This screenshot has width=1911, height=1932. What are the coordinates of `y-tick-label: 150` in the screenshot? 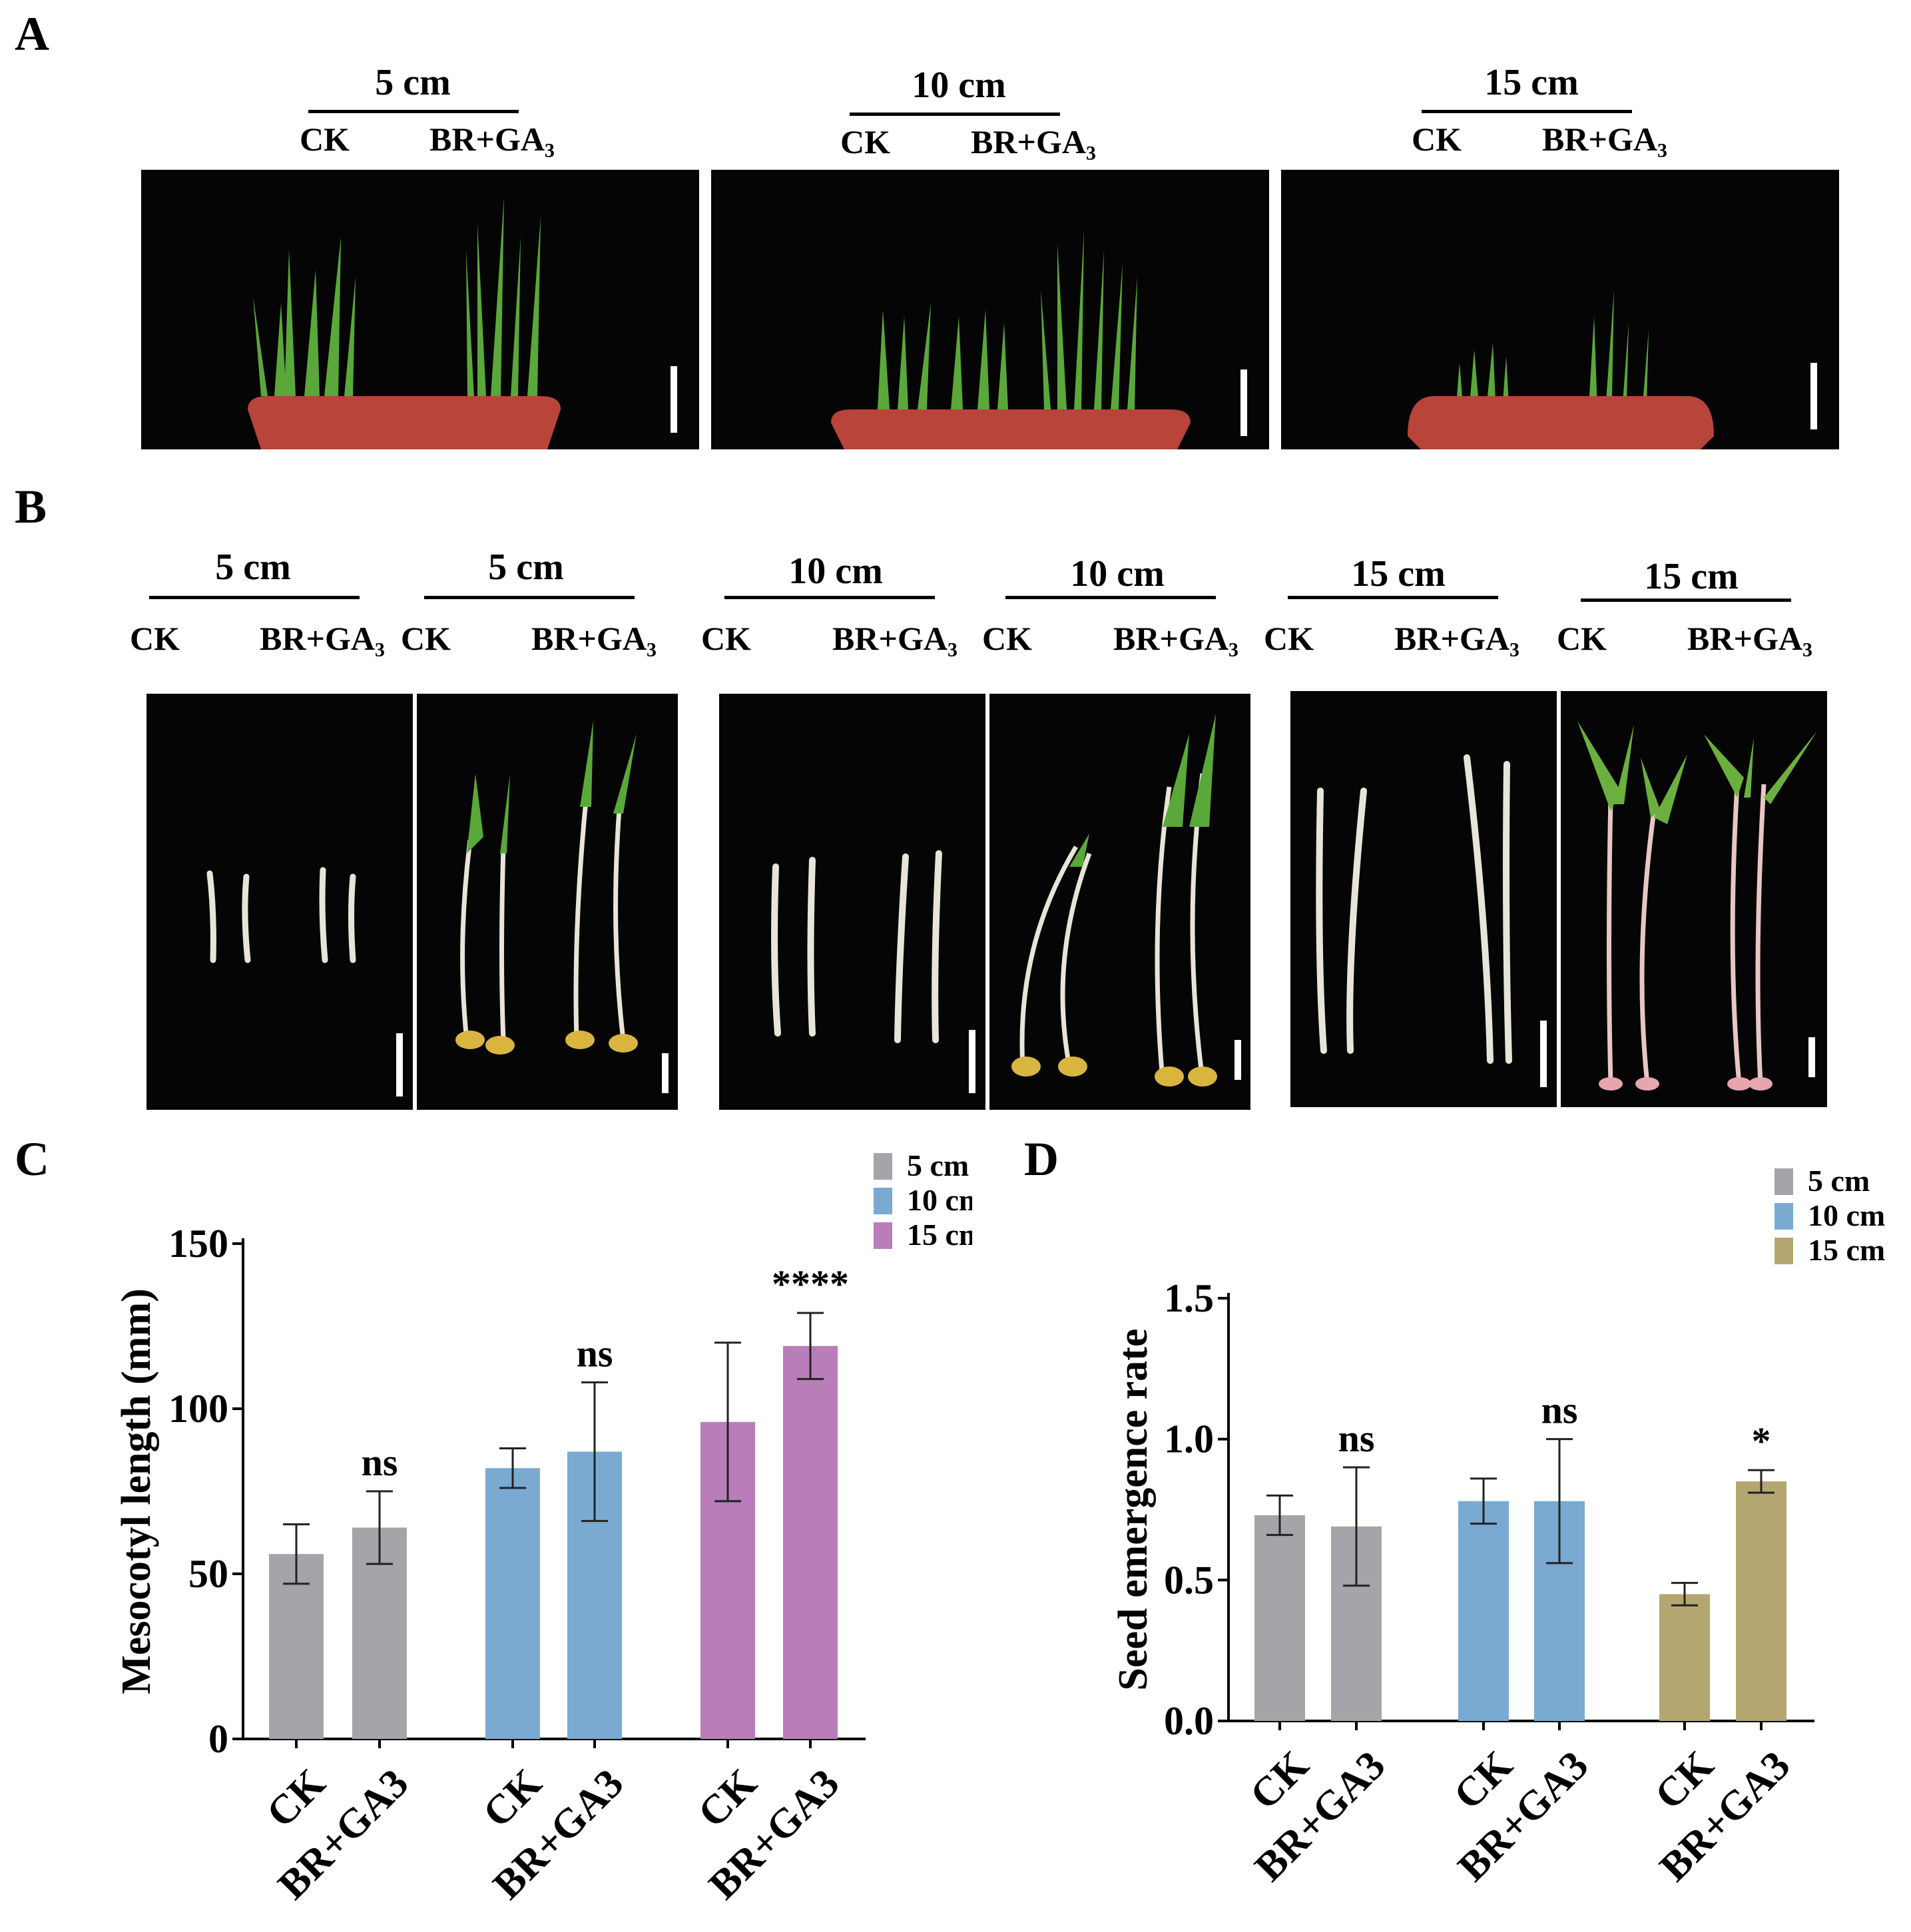 It's located at (198, 1244).